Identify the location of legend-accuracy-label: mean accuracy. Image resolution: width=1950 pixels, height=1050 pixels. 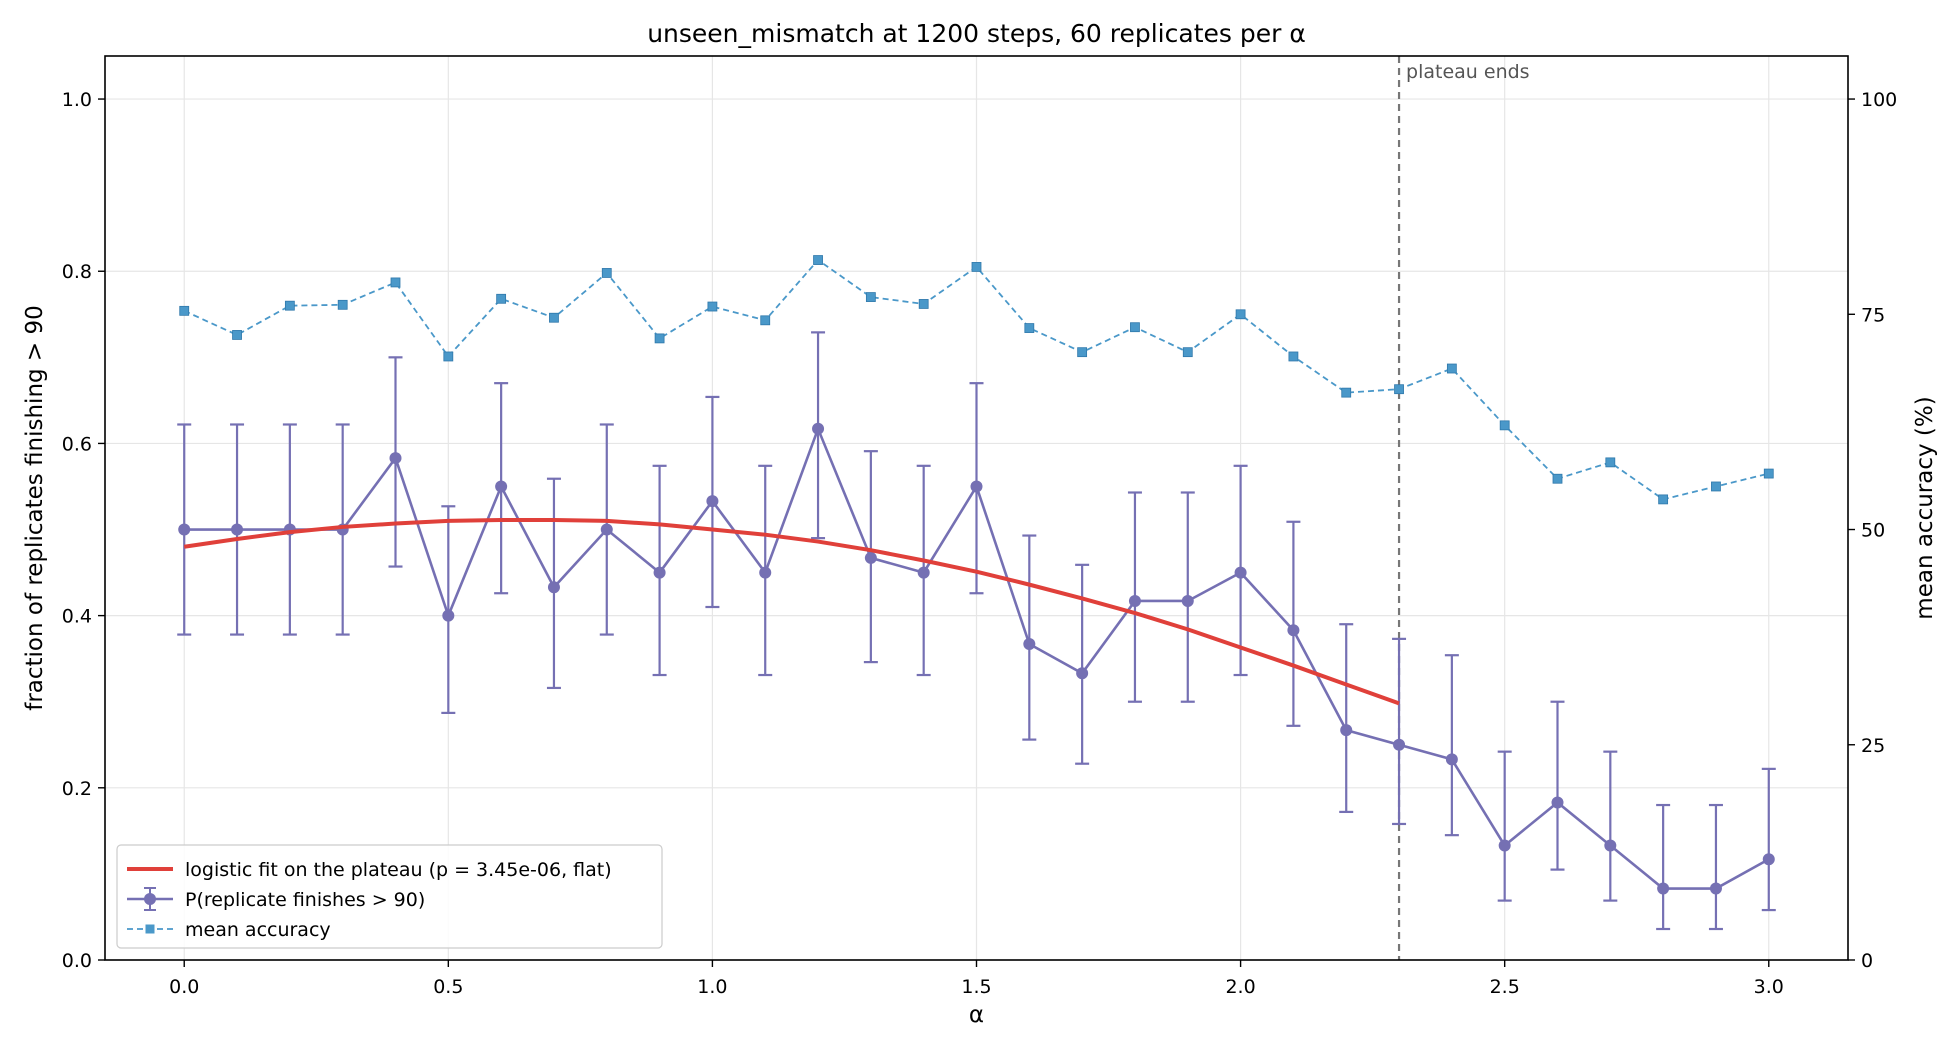
(258, 930).